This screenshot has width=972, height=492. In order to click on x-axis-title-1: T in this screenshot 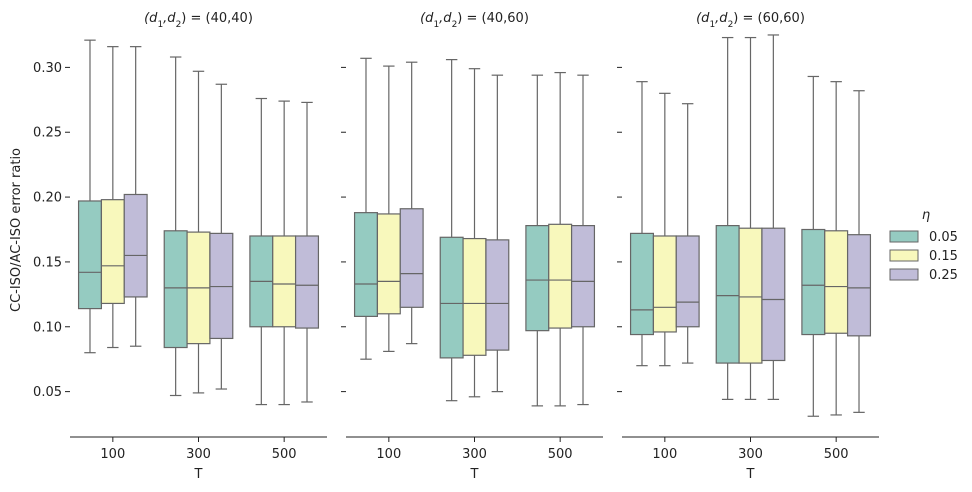, I will do `click(198, 474)`.